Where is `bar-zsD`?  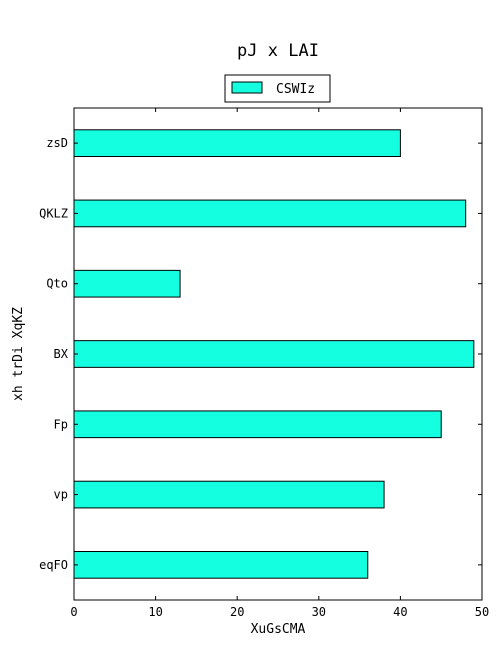
bar-zsD is located at coordinates (237, 143).